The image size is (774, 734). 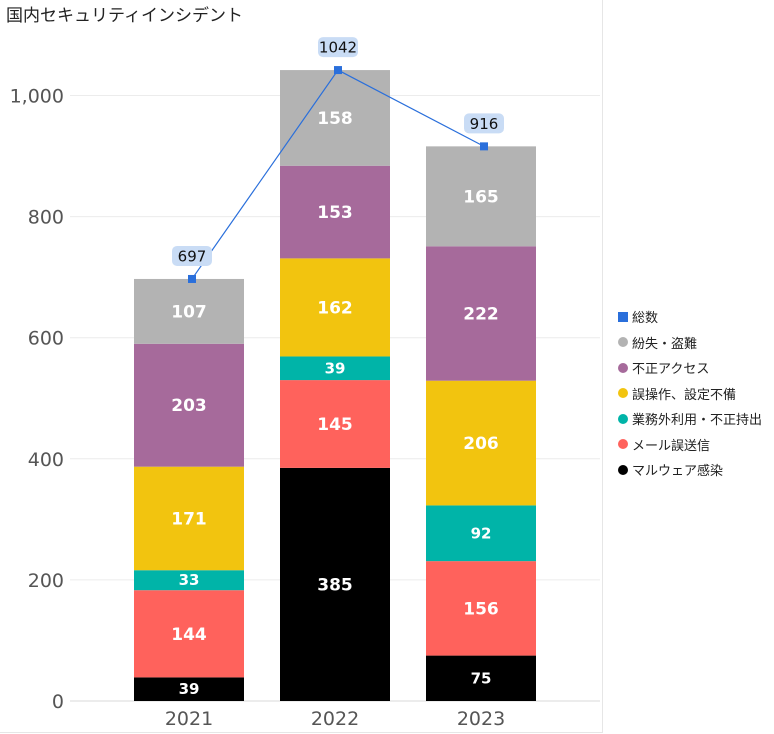 I want to click on legend-item: マルウェア感染, so click(x=690, y=470).